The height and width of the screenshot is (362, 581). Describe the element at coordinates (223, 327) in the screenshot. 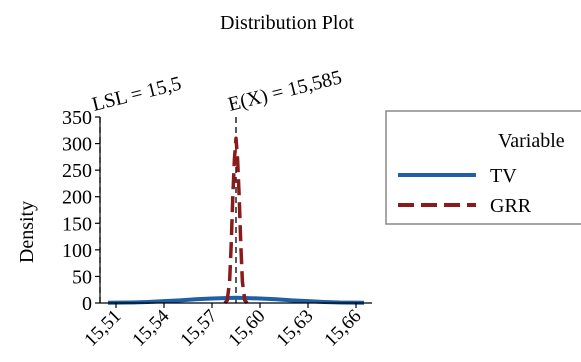

I see `x-ticks: 15,51 15,54 15,57 15,60 15,63 15,66` at that location.